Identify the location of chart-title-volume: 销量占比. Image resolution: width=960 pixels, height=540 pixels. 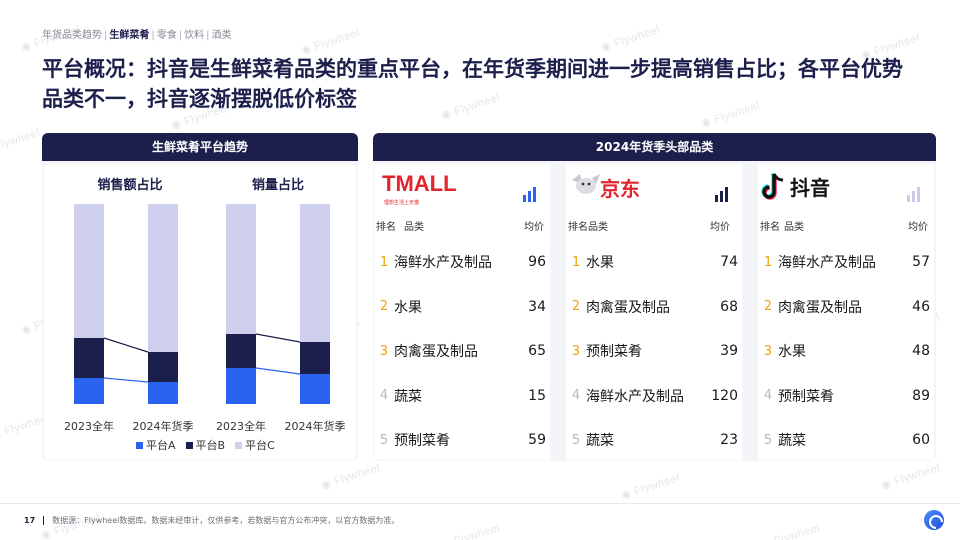
(277, 185).